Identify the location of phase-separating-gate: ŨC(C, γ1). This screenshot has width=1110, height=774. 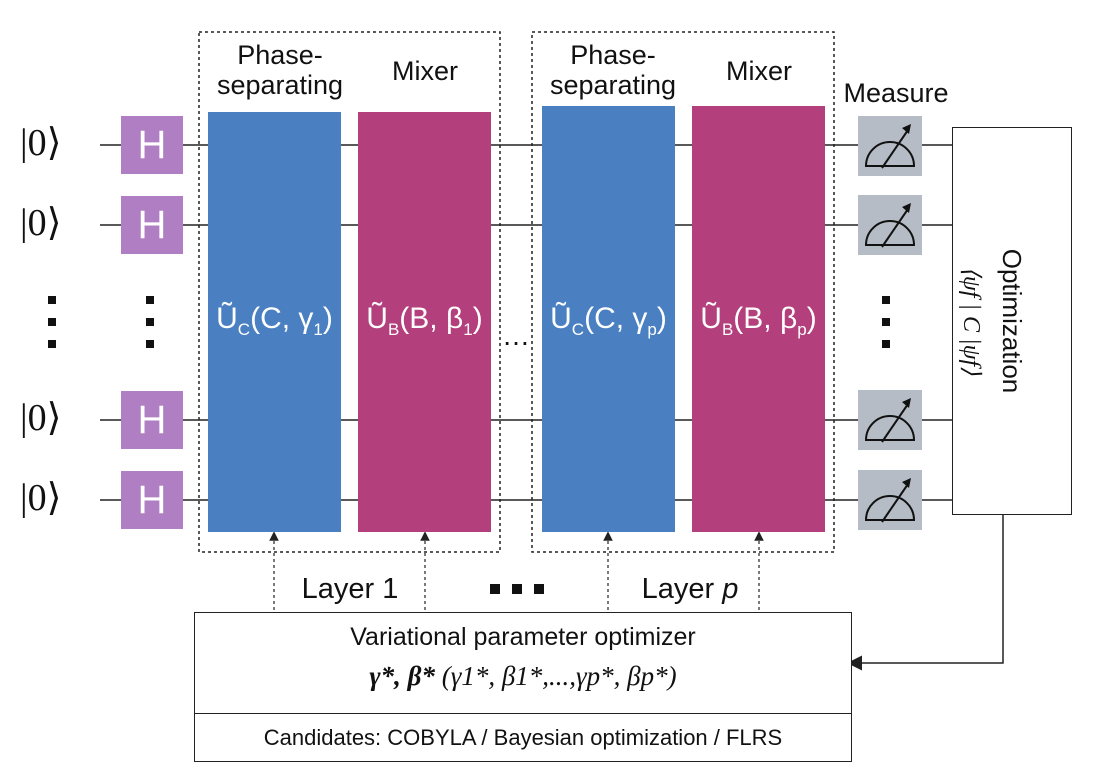
(274, 322).